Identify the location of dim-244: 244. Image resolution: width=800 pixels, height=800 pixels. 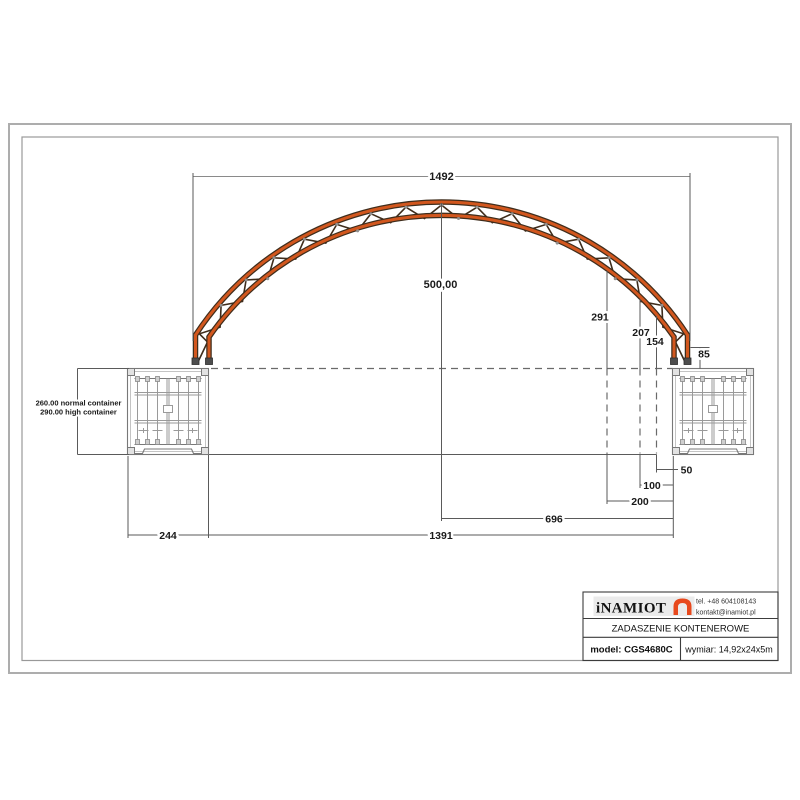
(168, 536).